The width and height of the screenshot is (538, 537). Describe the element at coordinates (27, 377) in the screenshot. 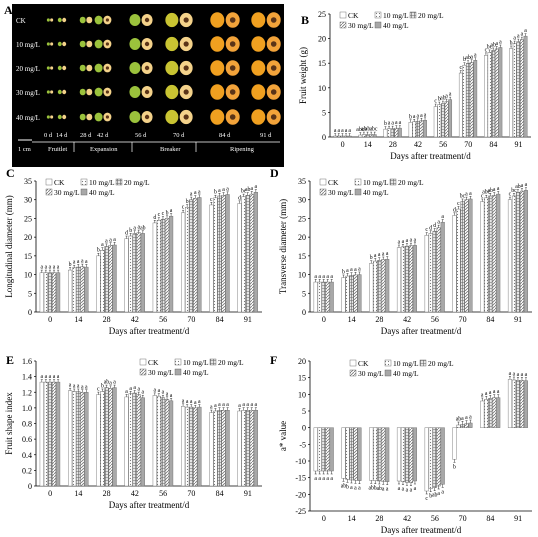

I see `y-tick-label: 1.4` at that location.